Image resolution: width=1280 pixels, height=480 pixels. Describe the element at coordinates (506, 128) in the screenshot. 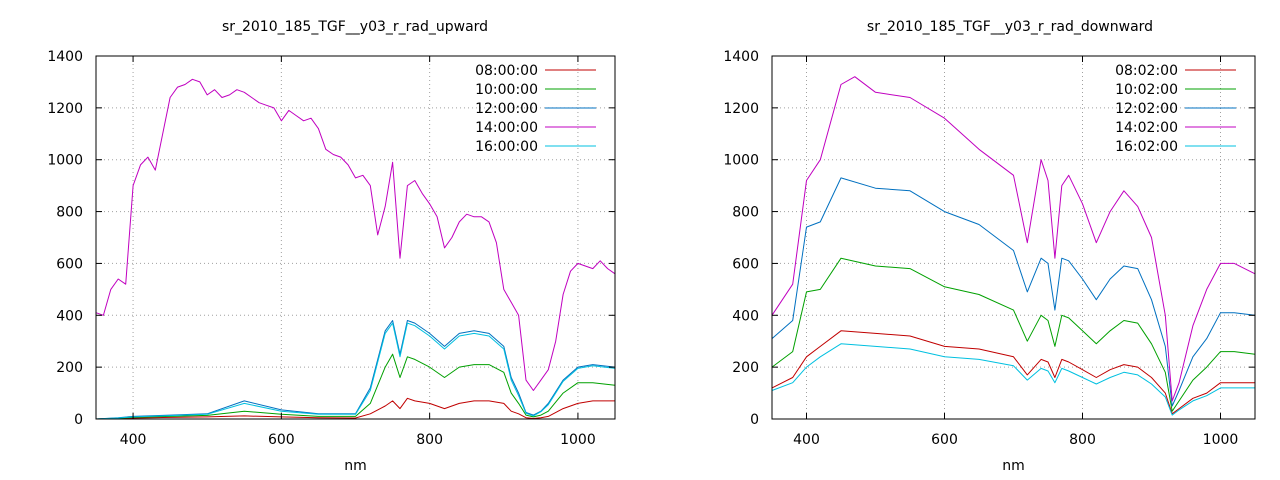

I see `legend-label: 14:00:00` at that location.